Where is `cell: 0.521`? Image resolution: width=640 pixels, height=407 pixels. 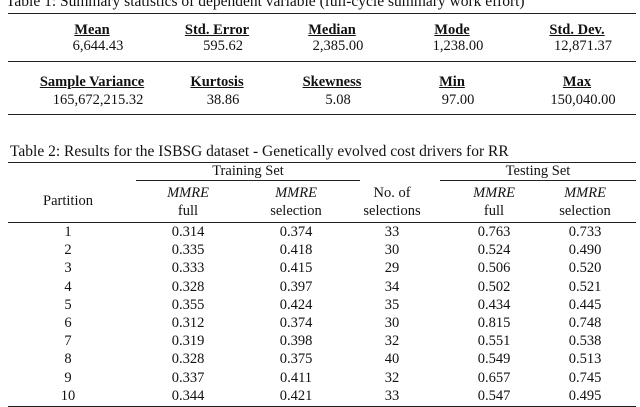 cell: 0.521 is located at coordinates (585, 286).